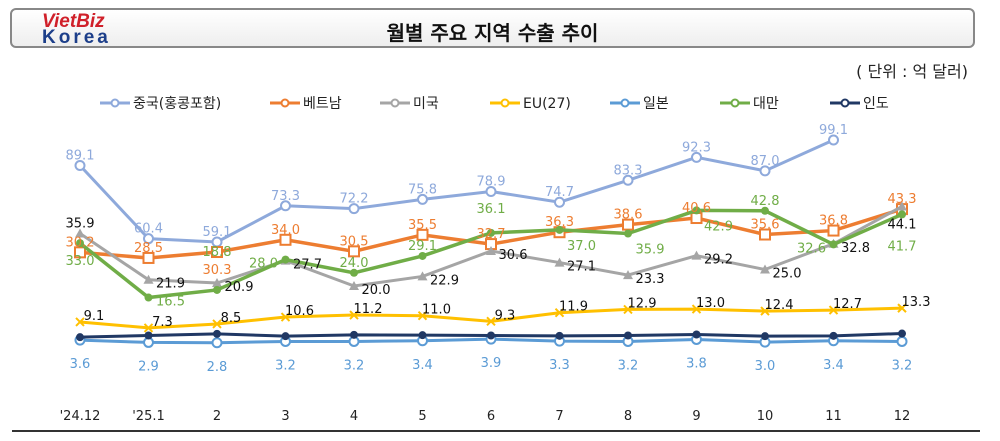 Image resolution: width=1000 pixels, height=441 pixels. What do you see at coordinates (916, 302) in the screenshot?
I see `data-label: 13.3` at bounding box center [916, 302].